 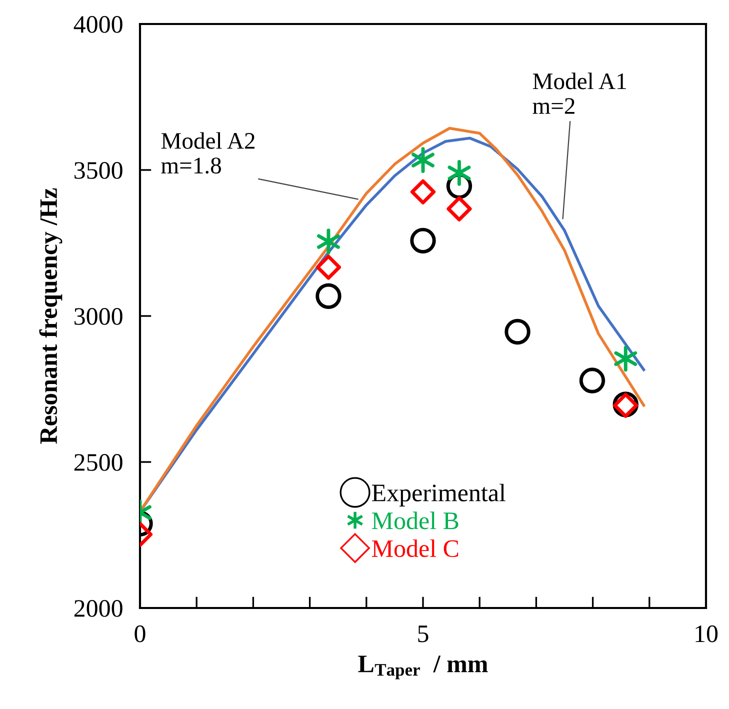 I want to click on y-tick-label: 3500, so click(x=98, y=170).